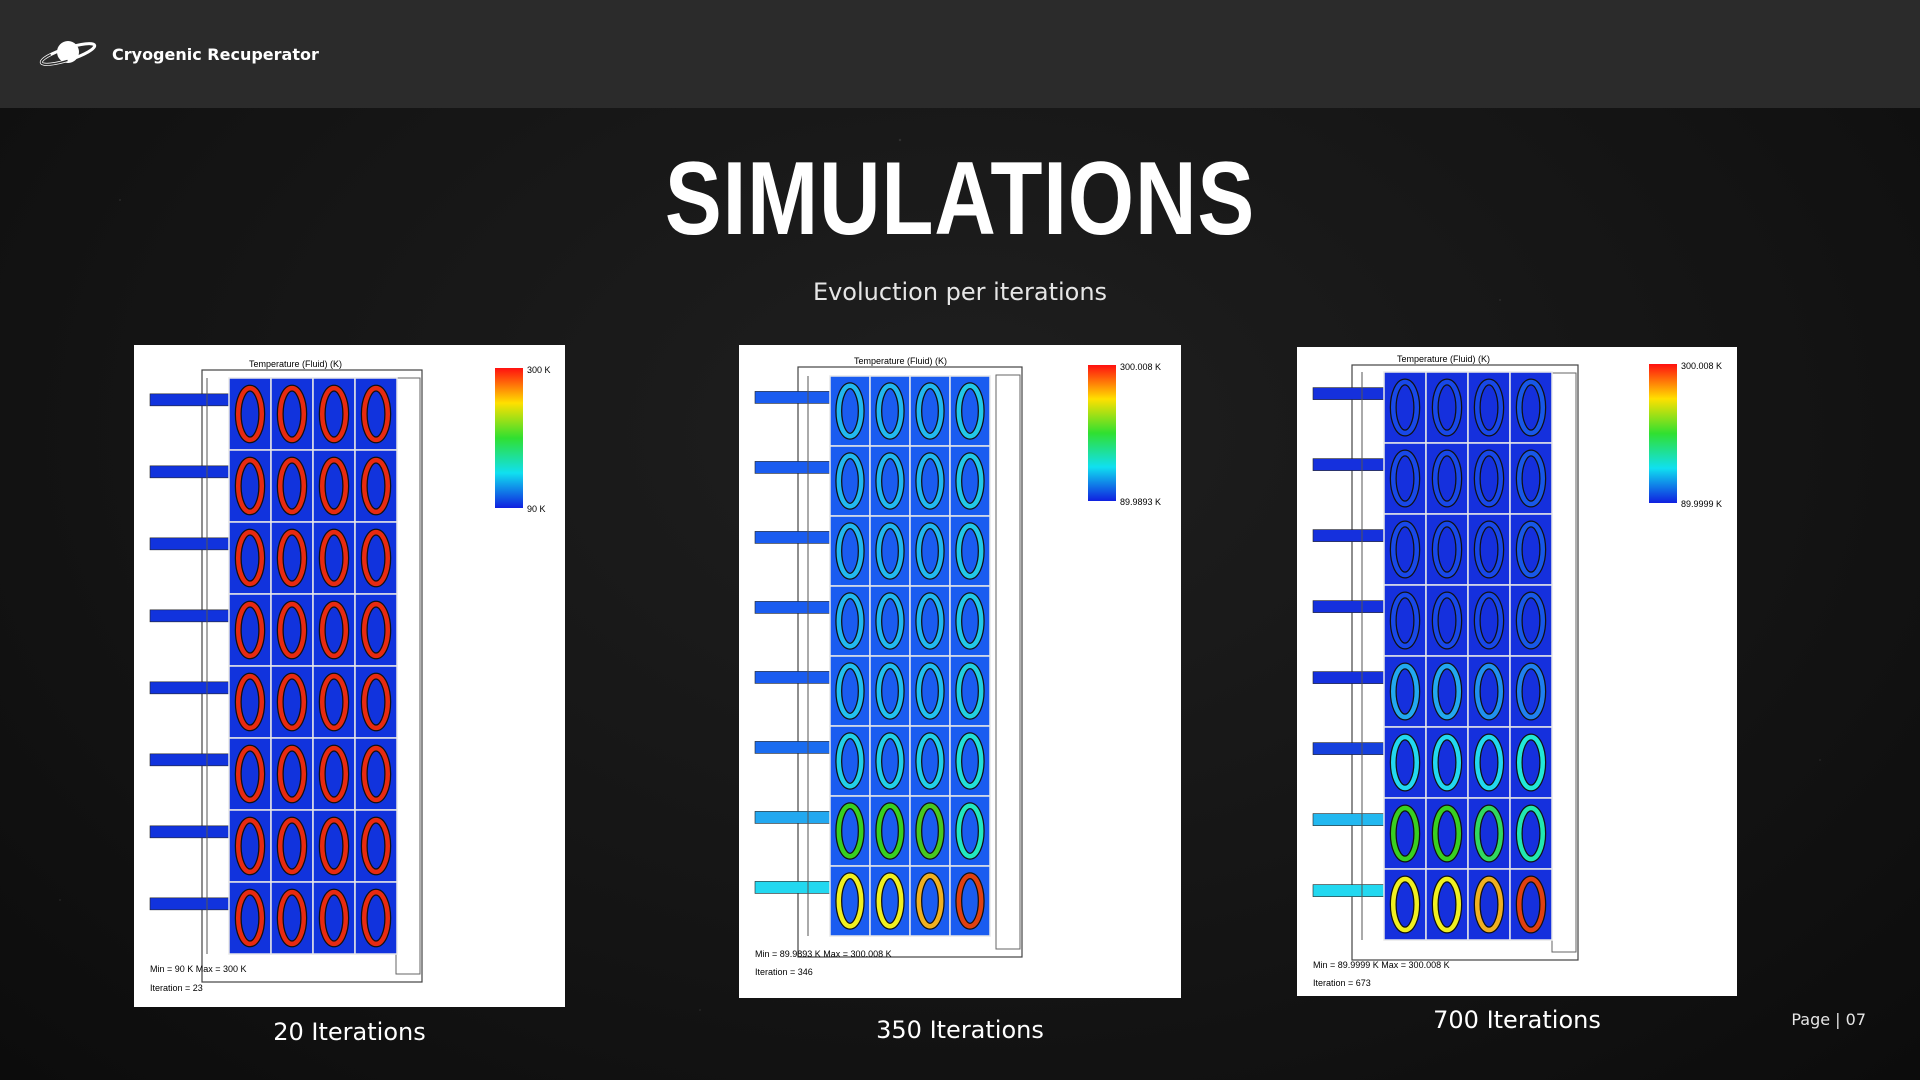 The height and width of the screenshot is (1080, 1920). What do you see at coordinates (1465, 662) in the screenshot?
I see `housing-outline` at bounding box center [1465, 662].